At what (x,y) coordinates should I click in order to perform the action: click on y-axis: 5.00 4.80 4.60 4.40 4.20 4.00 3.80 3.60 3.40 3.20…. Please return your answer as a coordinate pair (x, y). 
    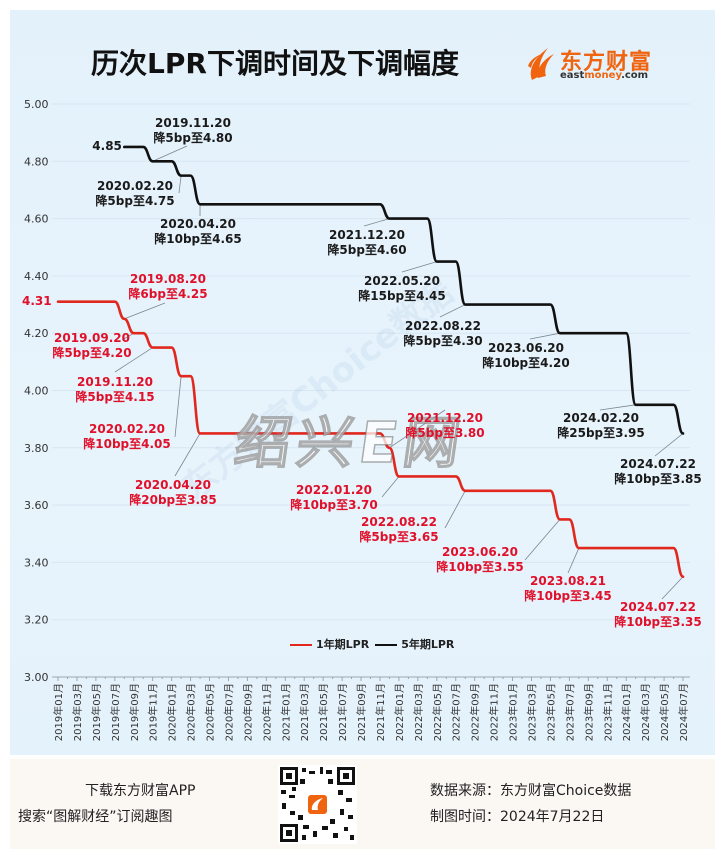
    Looking at the image, I should click on (36, 391).